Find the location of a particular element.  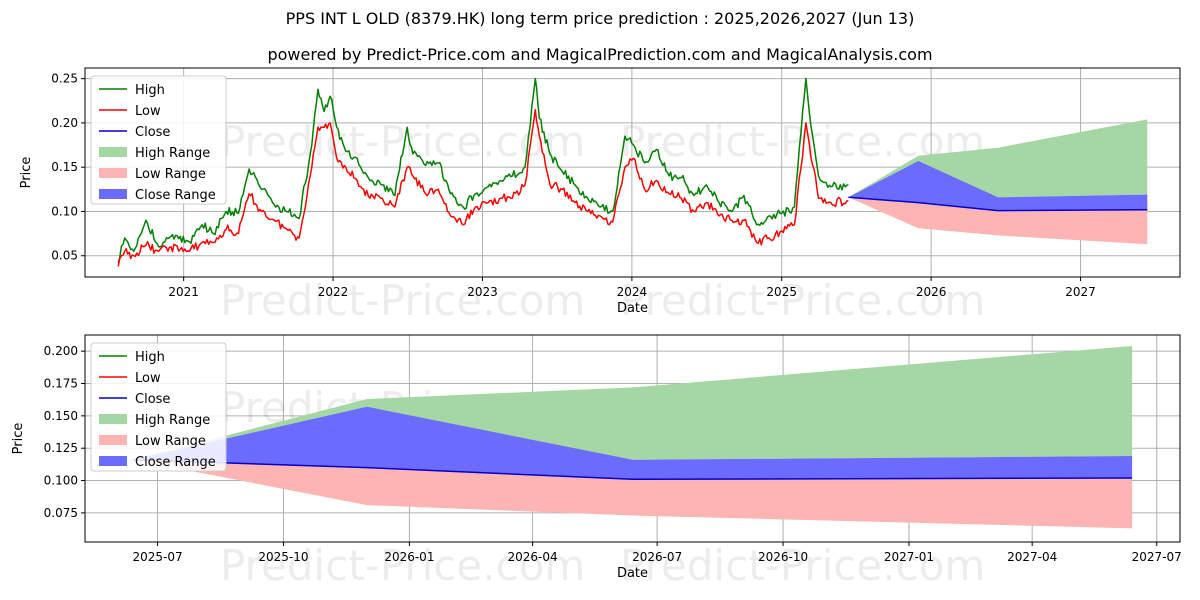

x-tick-label: 2023 is located at coordinates (482, 292).